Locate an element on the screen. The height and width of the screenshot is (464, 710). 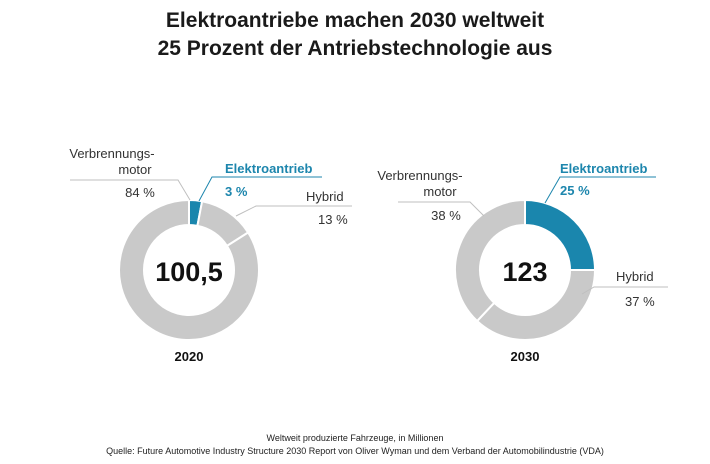
donut-slice-hybrid-2030 is located at coordinates (536, 305).